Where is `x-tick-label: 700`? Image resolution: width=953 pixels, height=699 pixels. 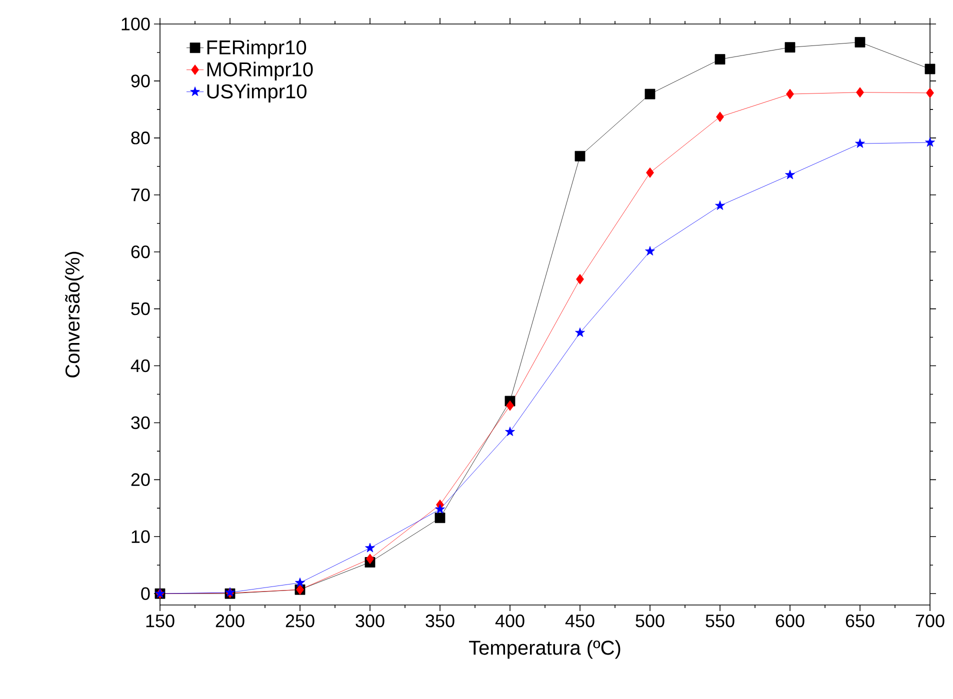
x-tick-label: 700 is located at coordinates (930, 621).